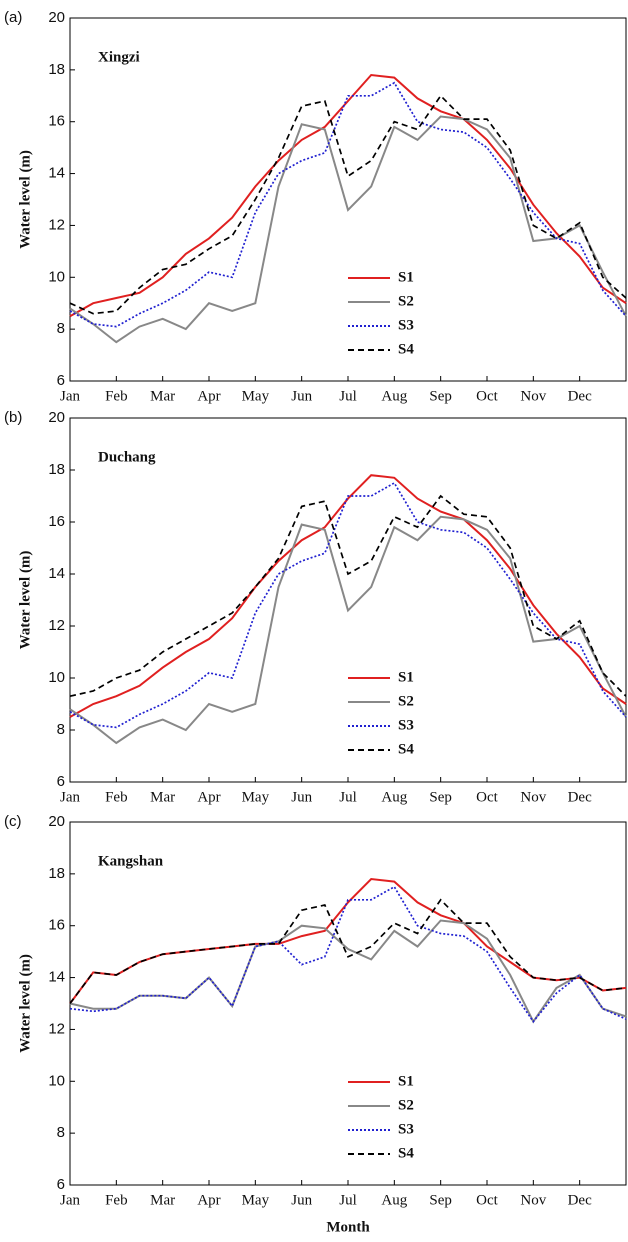  I want to click on station-name: Kangshan, so click(131, 861).